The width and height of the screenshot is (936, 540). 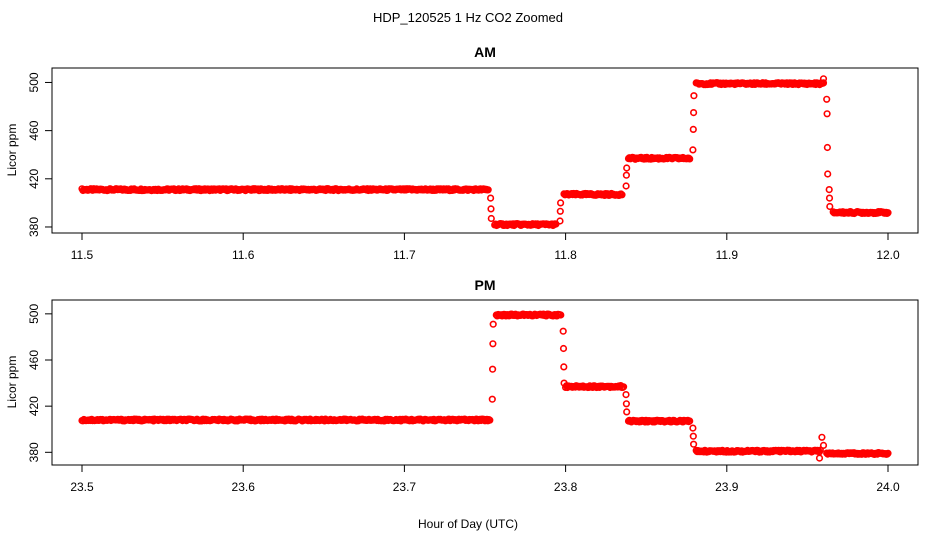 What do you see at coordinates (404, 255) in the screenshot?
I see `am-x-tick-label: 11.7` at bounding box center [404, 255].